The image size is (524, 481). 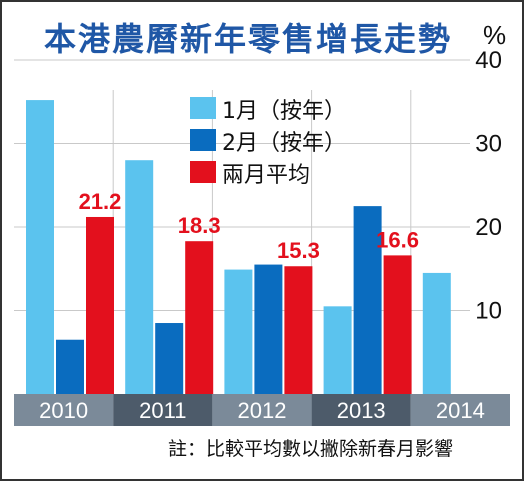 What do you see at coordinates (70, 366) in the screenshot?
I see `bar-1-2010` at bounding box center [70, 366].